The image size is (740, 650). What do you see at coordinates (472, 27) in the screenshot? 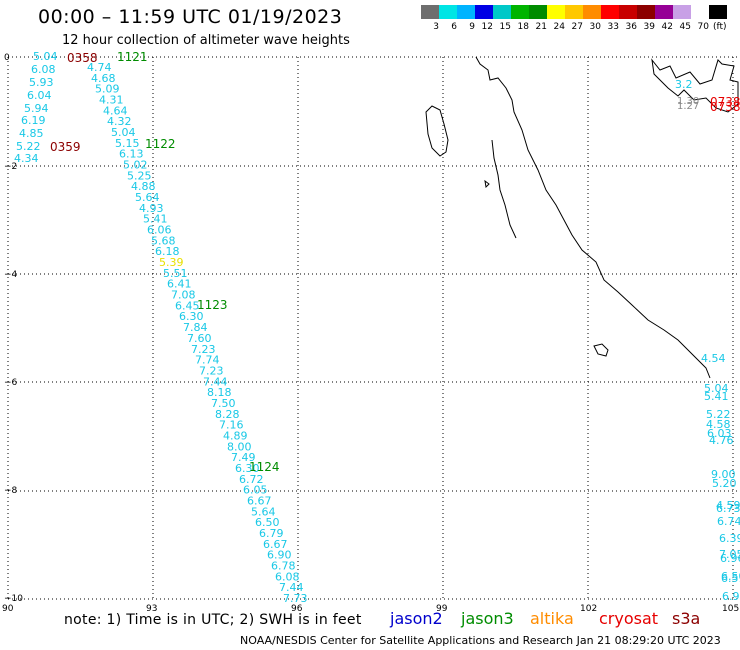
I see `color-scale-label: 9` at bounding box center [472, 27].